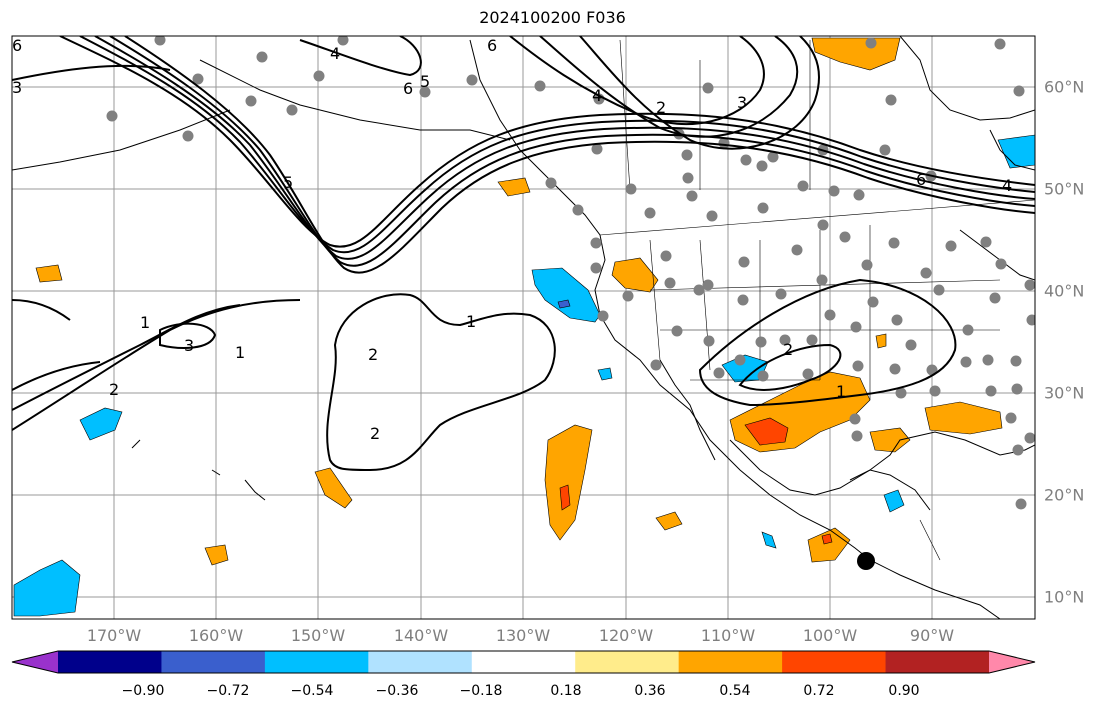 The height and width of the screenshot is (712, 1105). Describe the element at coordinates (47, 588) in the screenshot. I see `blue-patch-southwest-corner` at that location.